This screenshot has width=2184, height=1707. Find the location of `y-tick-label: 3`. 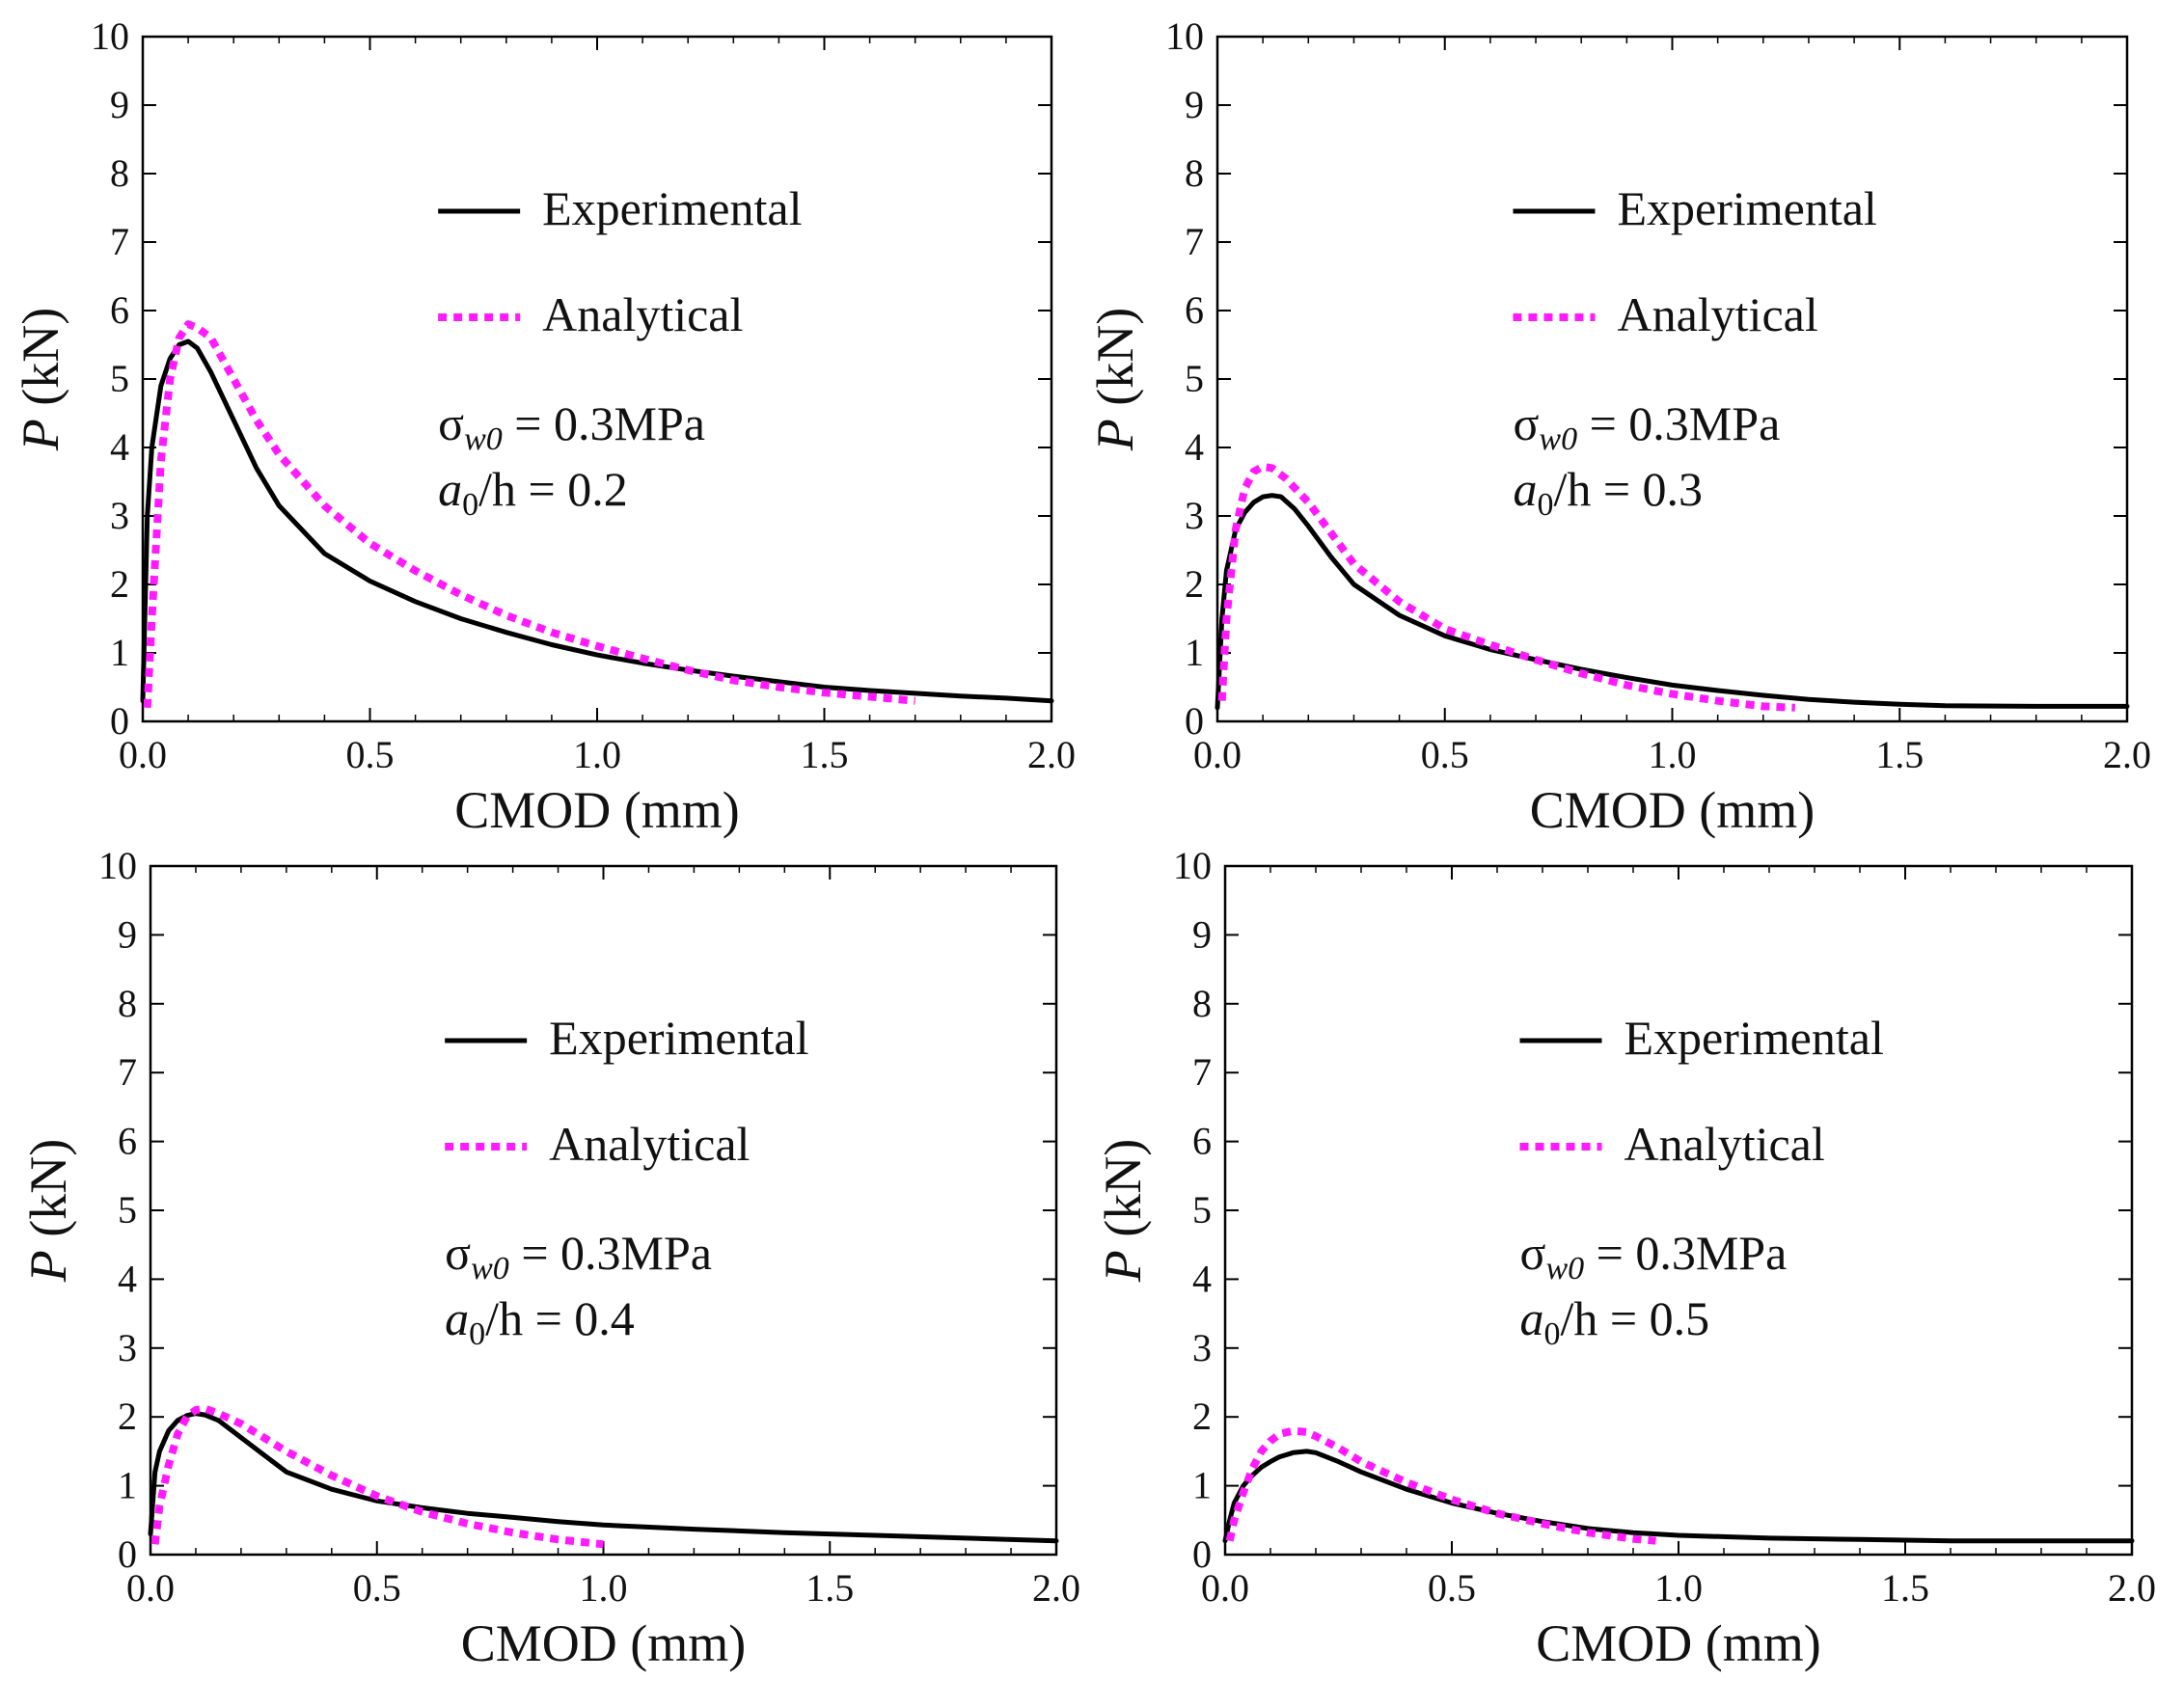

y-tick-label: 3 is located at coordinates (1202, 1348).